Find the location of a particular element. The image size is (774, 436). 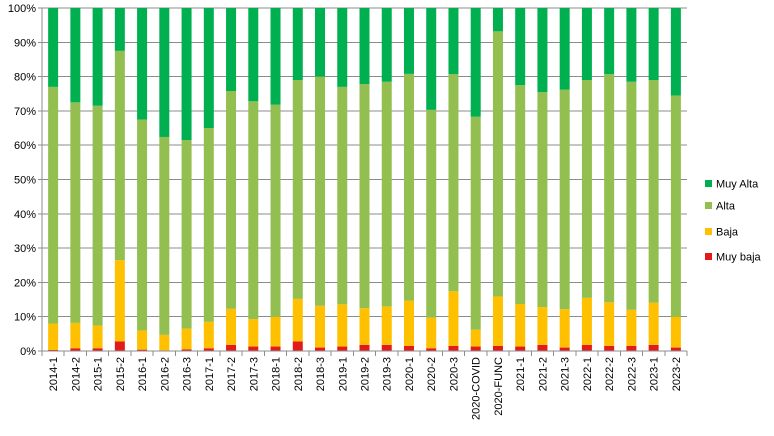

y-tick-label: 0% is located at coordinates (28, 352).